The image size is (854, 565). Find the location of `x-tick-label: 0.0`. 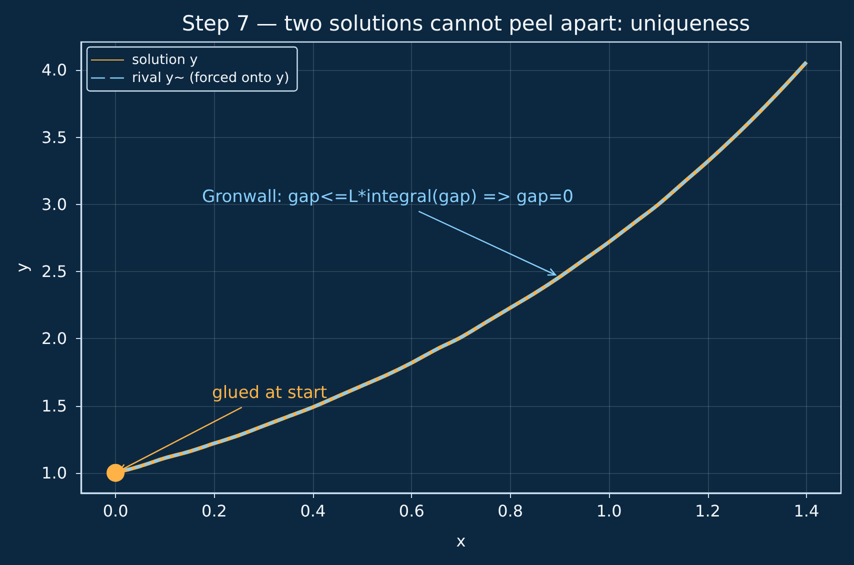

x-tick-label: 0.0 is located at coordinates (115, 511).